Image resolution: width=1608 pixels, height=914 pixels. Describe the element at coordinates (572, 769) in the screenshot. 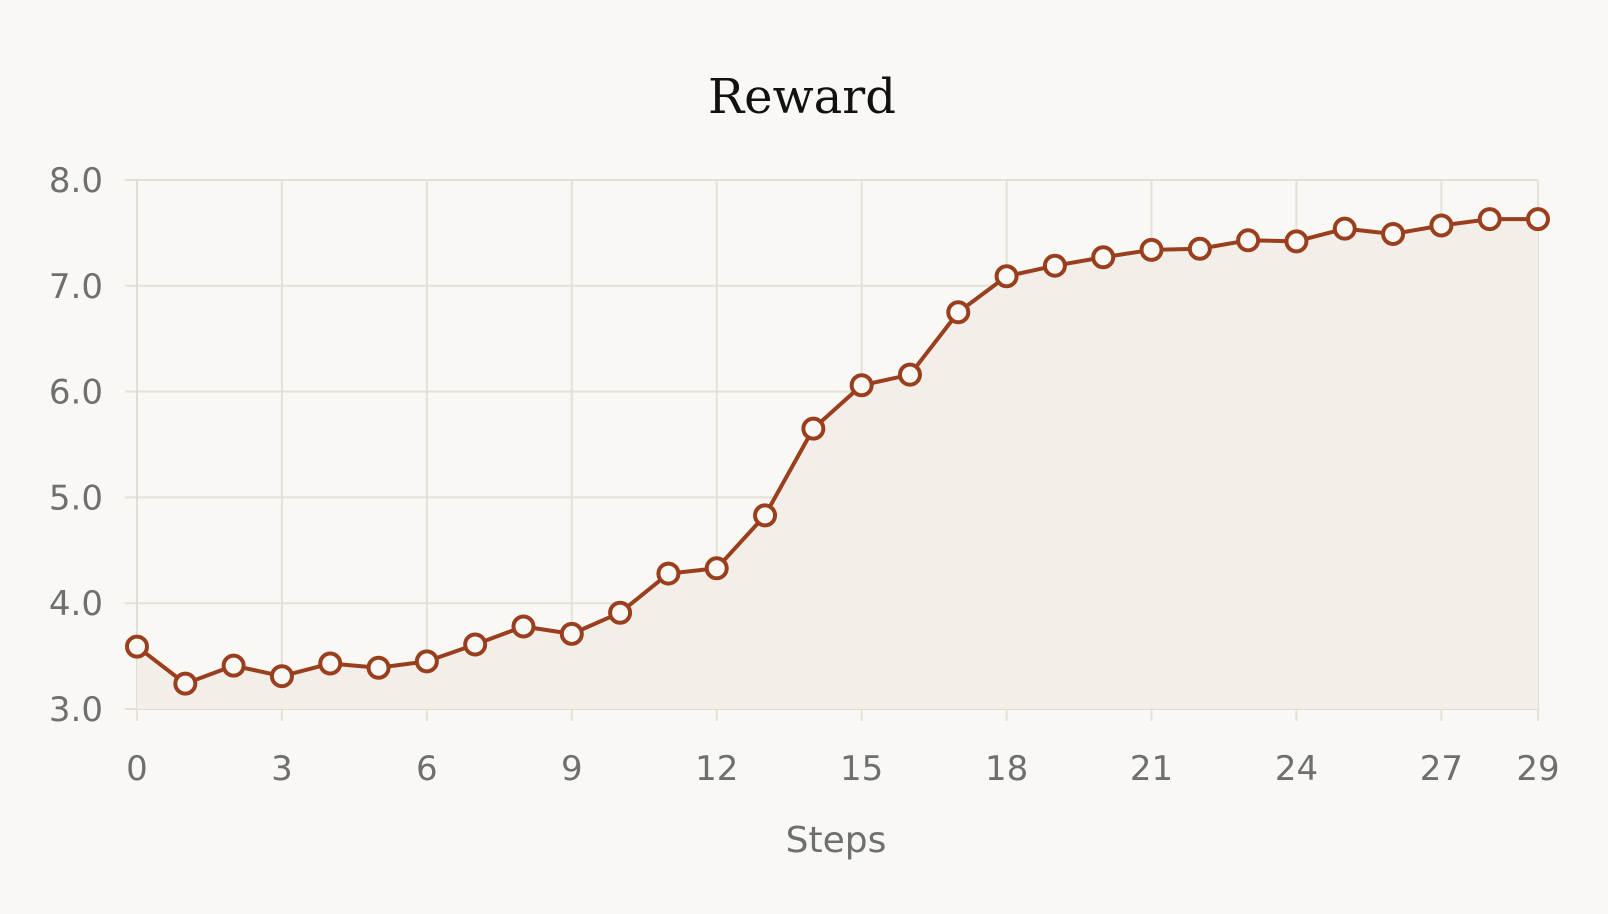

I see `x-tick-label: 9` at that location.